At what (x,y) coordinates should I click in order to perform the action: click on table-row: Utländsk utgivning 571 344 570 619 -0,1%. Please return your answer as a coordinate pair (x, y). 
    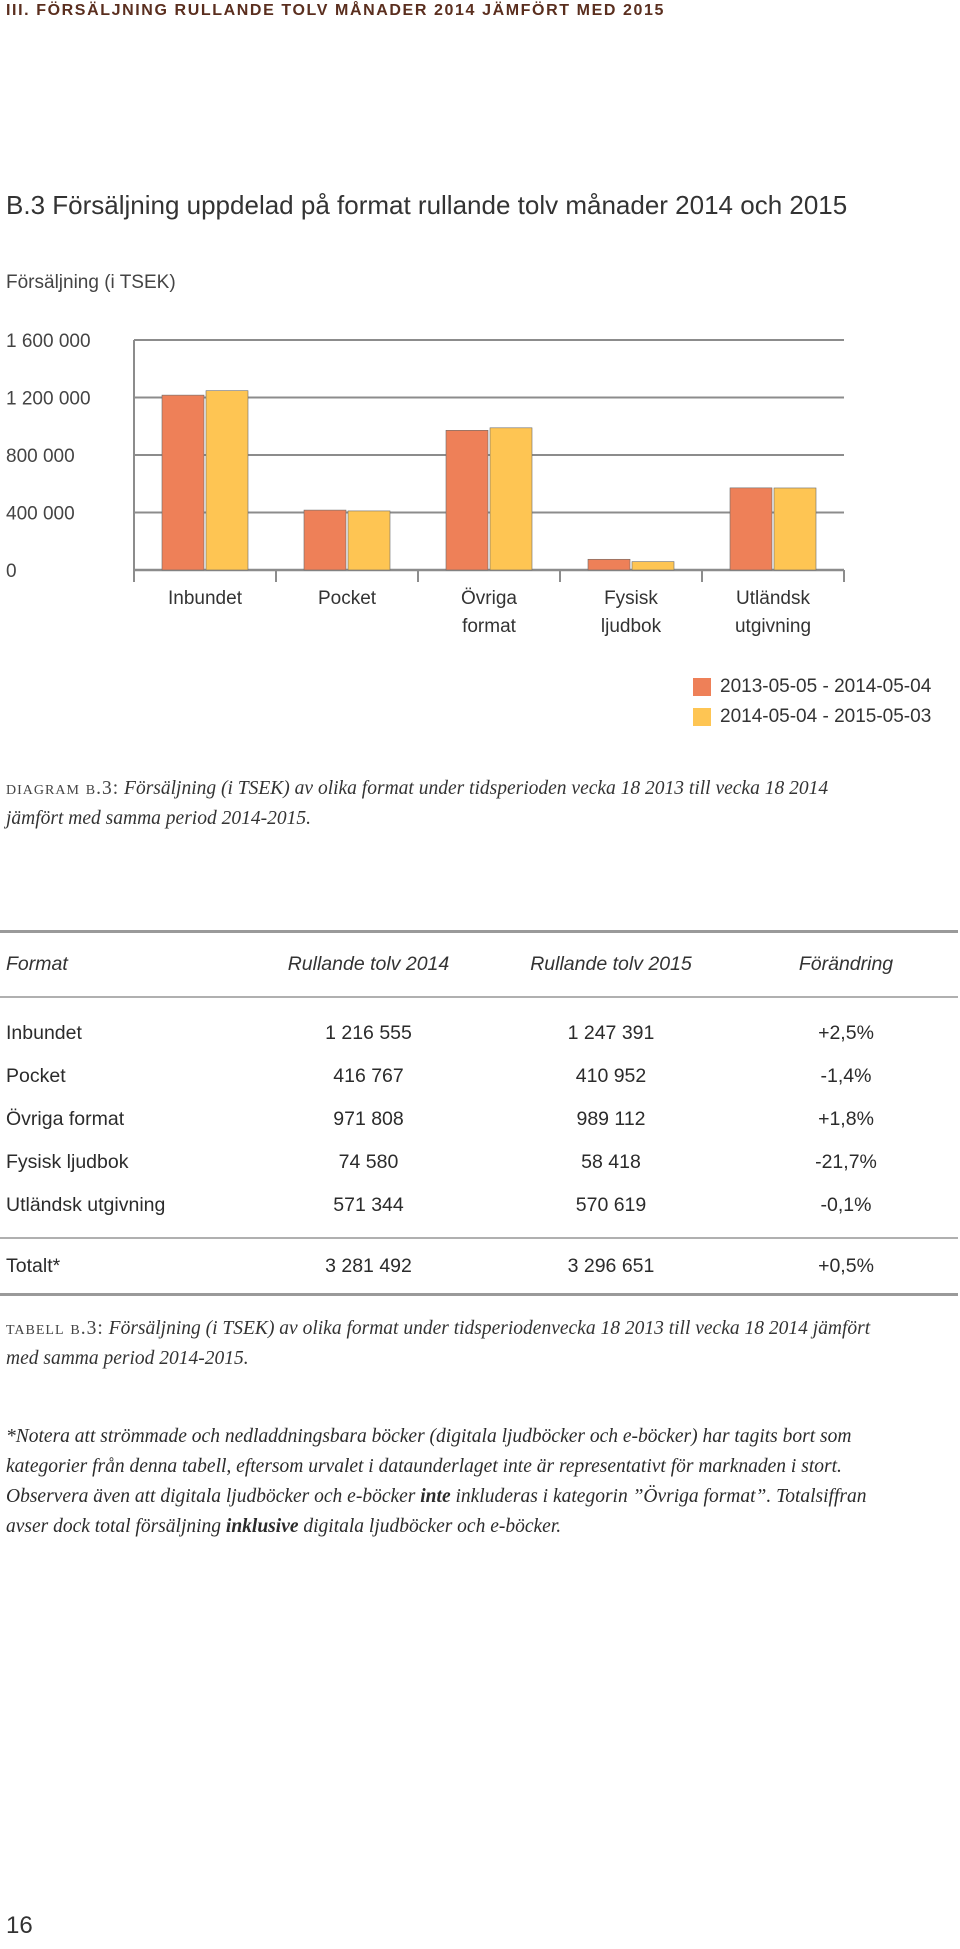
    Looking at the image, I should click on (479, 1205).